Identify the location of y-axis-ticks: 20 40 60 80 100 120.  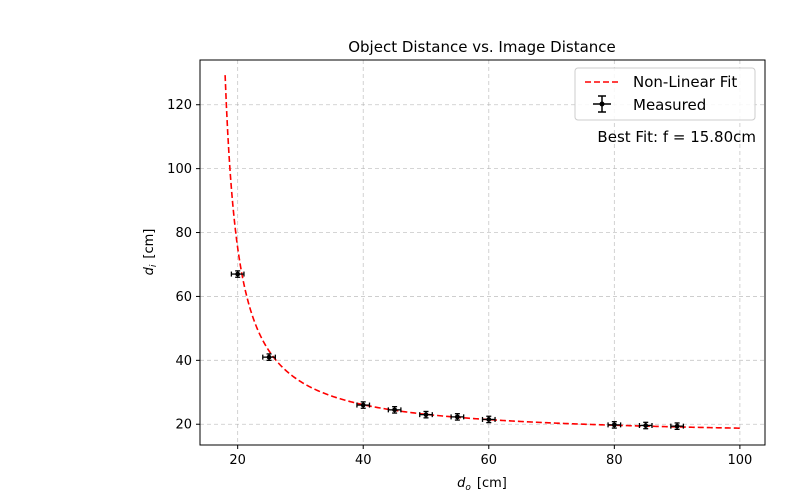
(183, 265).